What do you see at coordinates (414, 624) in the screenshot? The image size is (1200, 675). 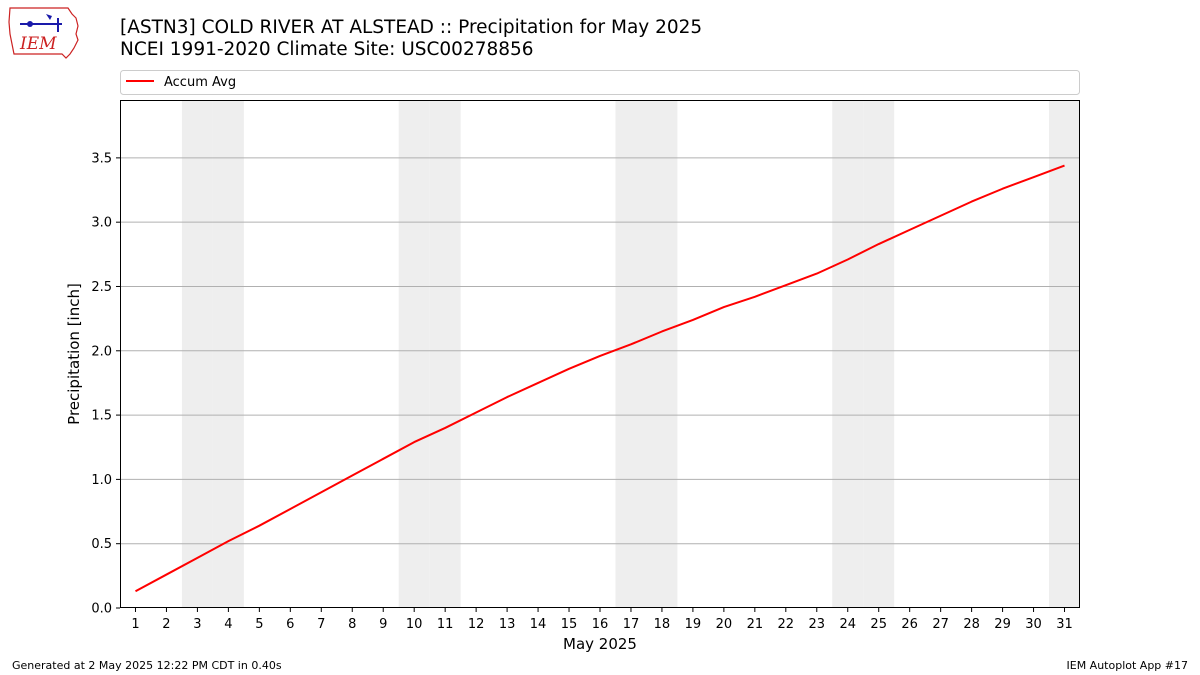 I see `x-tick-label: 10` at bounding box center [414, 624].